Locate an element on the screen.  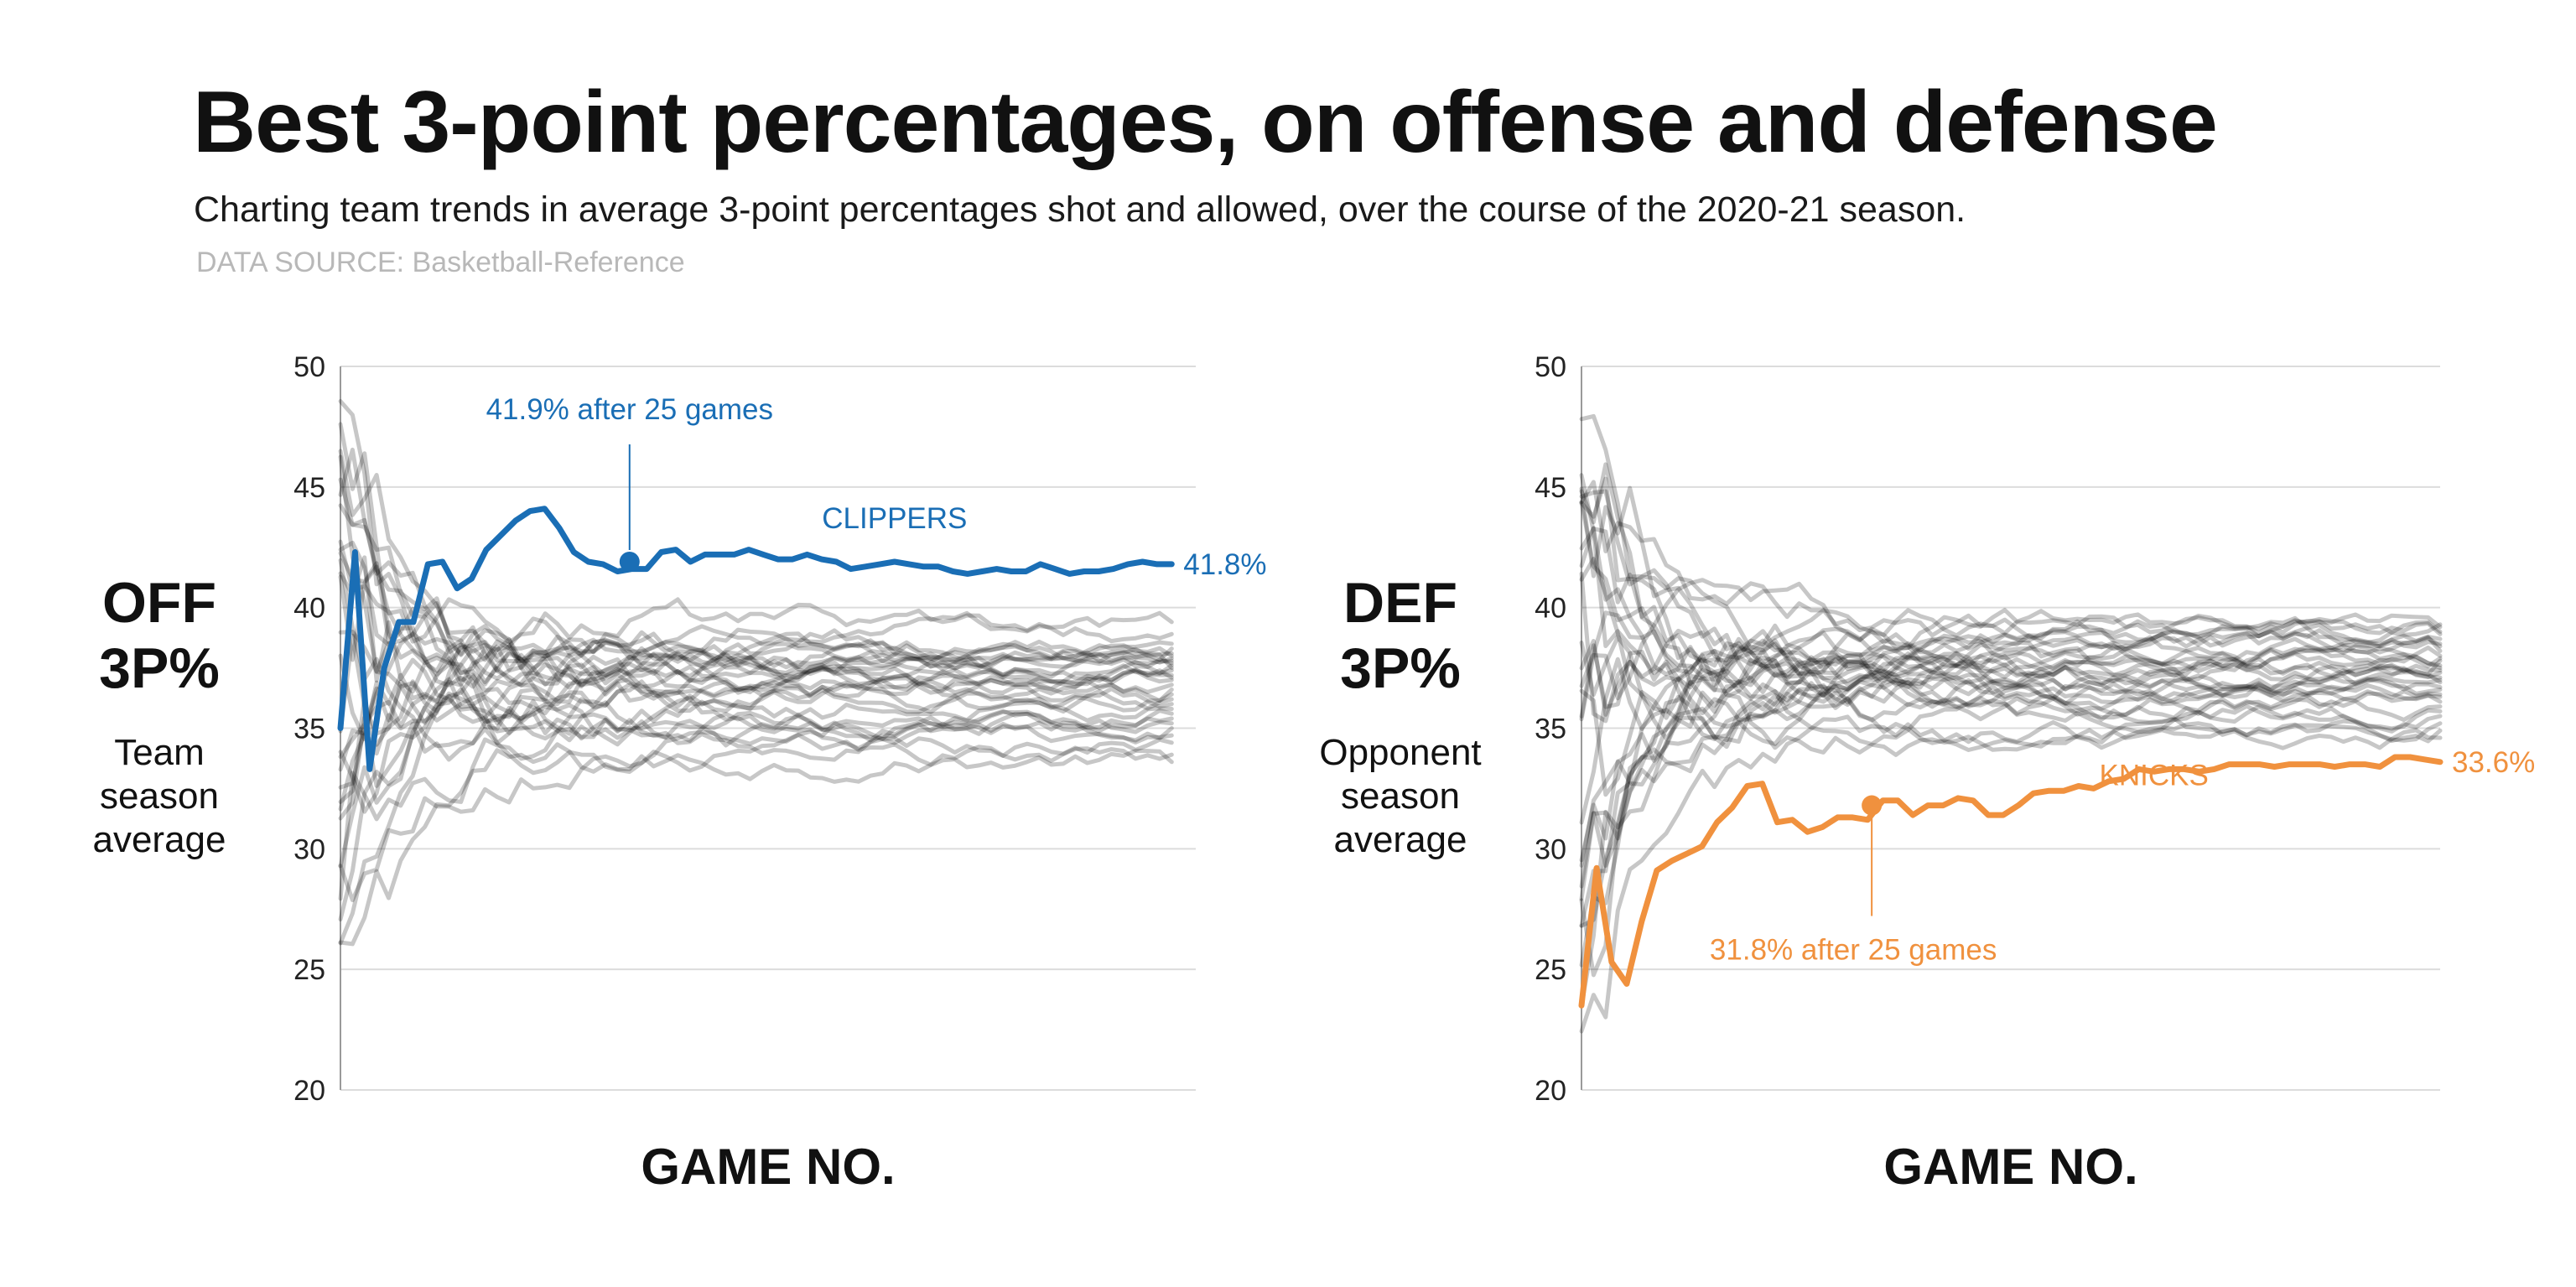
annotation-label: 41.9% after 25 games is located at coordinates (629, 410).